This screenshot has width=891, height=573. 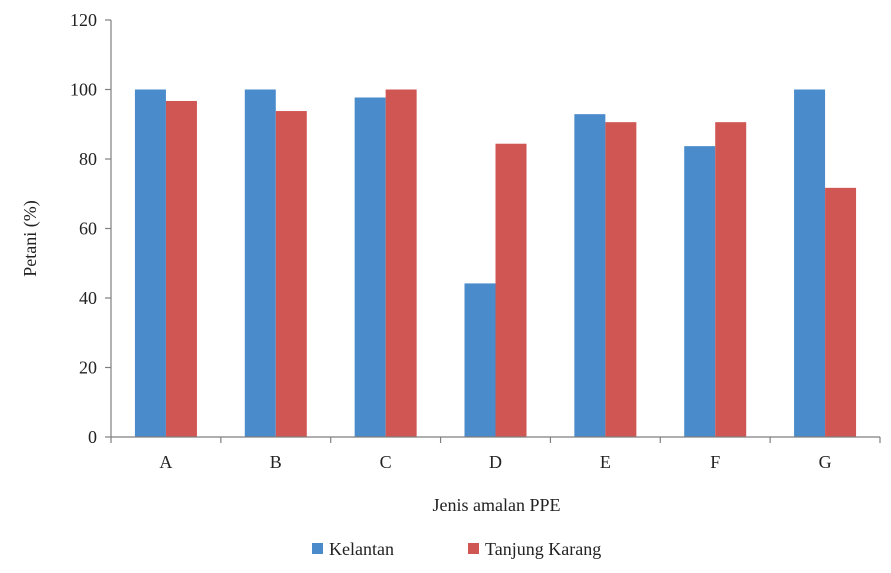 What do you see at coordinates (386, 462) in the screenshot?
I see `x-category-label: C` at bounding box center [386, 462].